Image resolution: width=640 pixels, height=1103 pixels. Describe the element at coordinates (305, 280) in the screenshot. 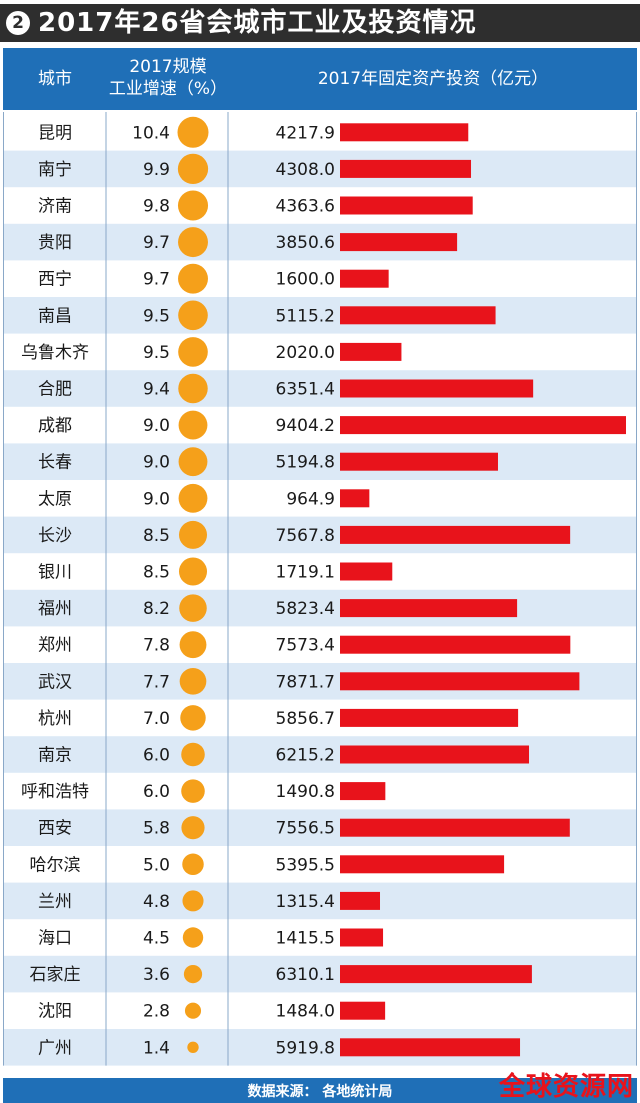

I see `investment-value: 1600.0` at that location.